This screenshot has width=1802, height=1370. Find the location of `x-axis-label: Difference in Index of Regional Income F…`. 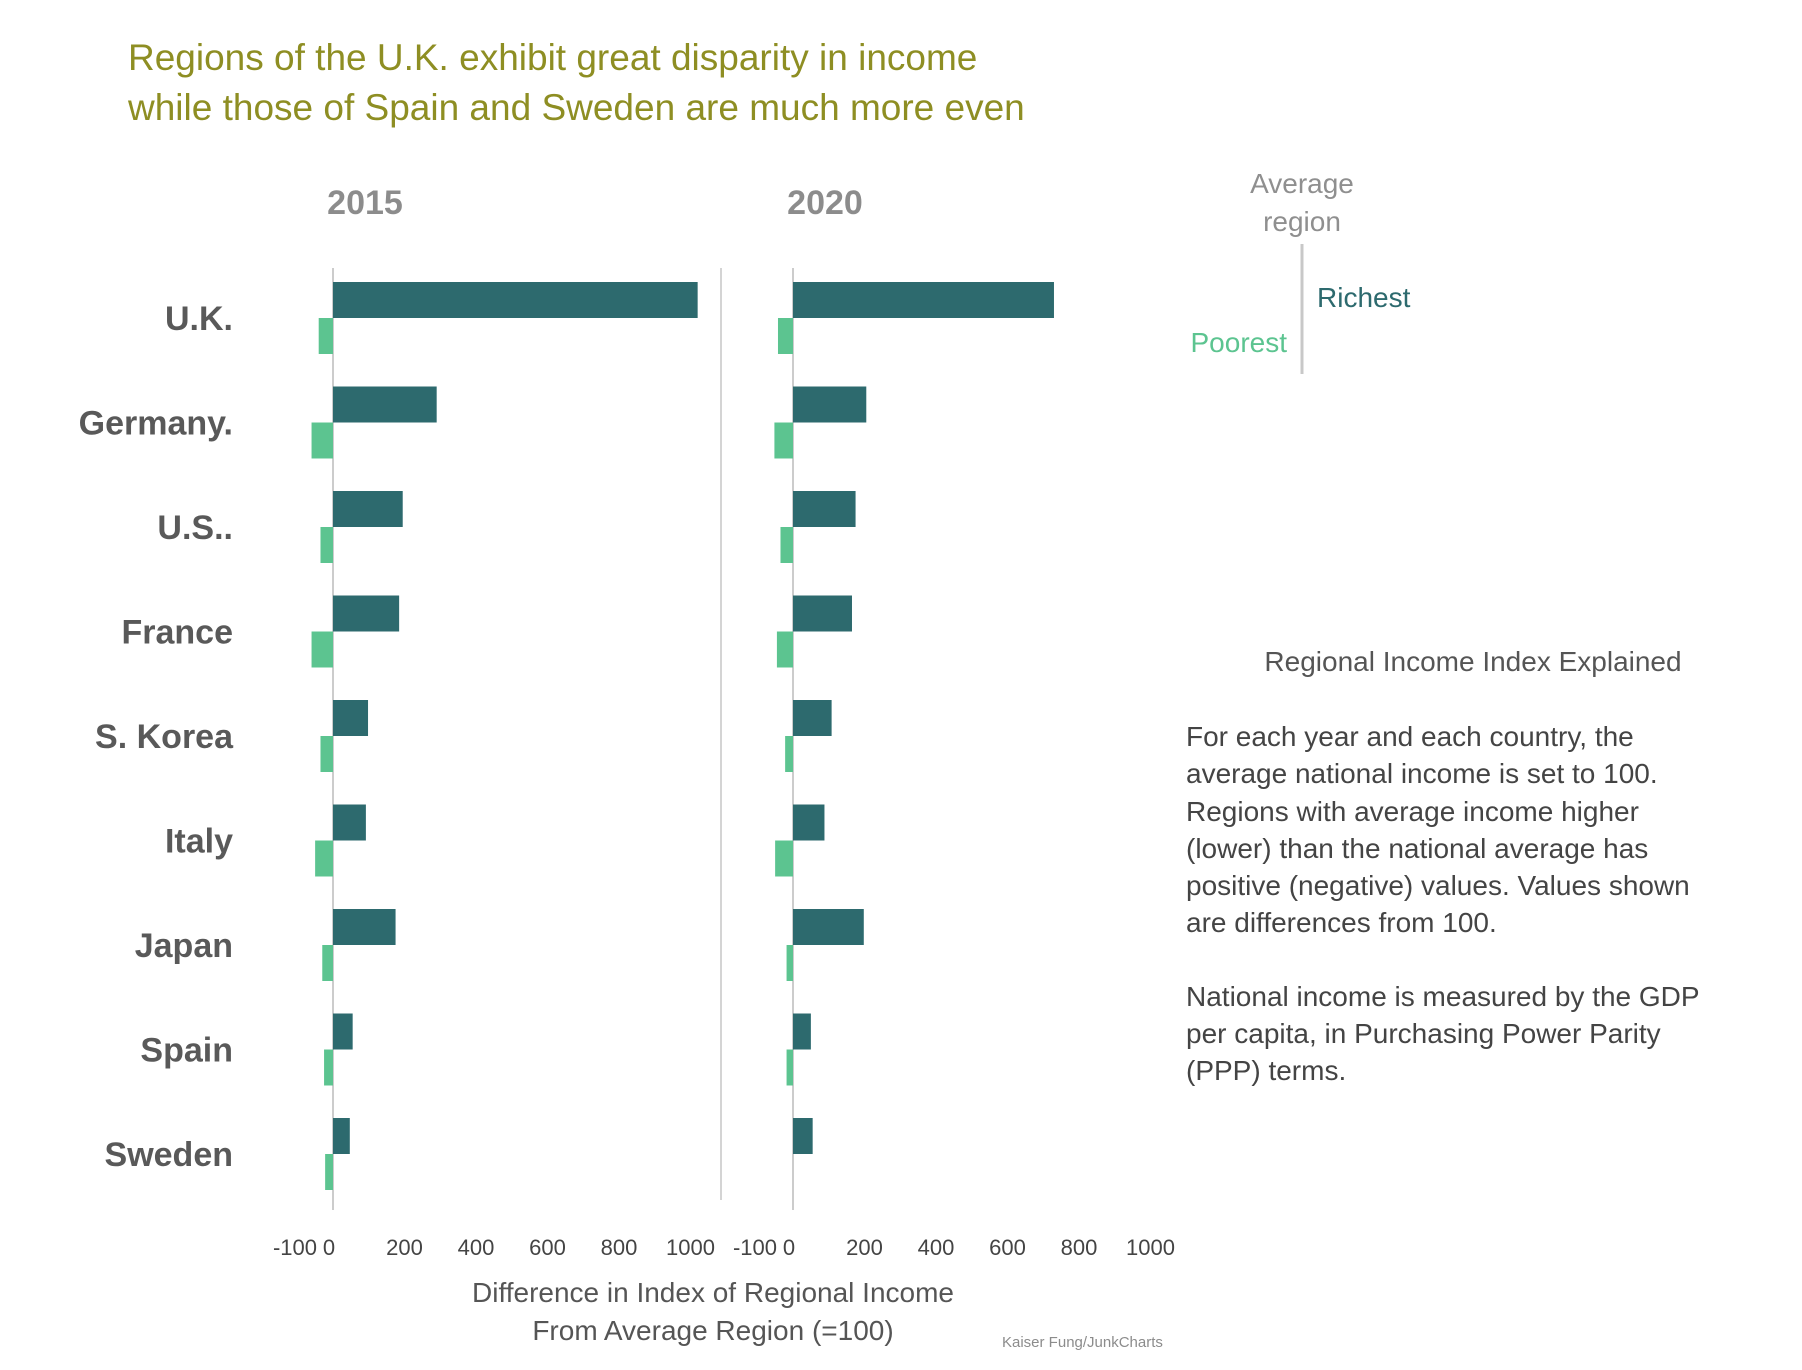

x-axis-label: Difference in Index of Regional Income F… is located at coordinates (713, 1311).